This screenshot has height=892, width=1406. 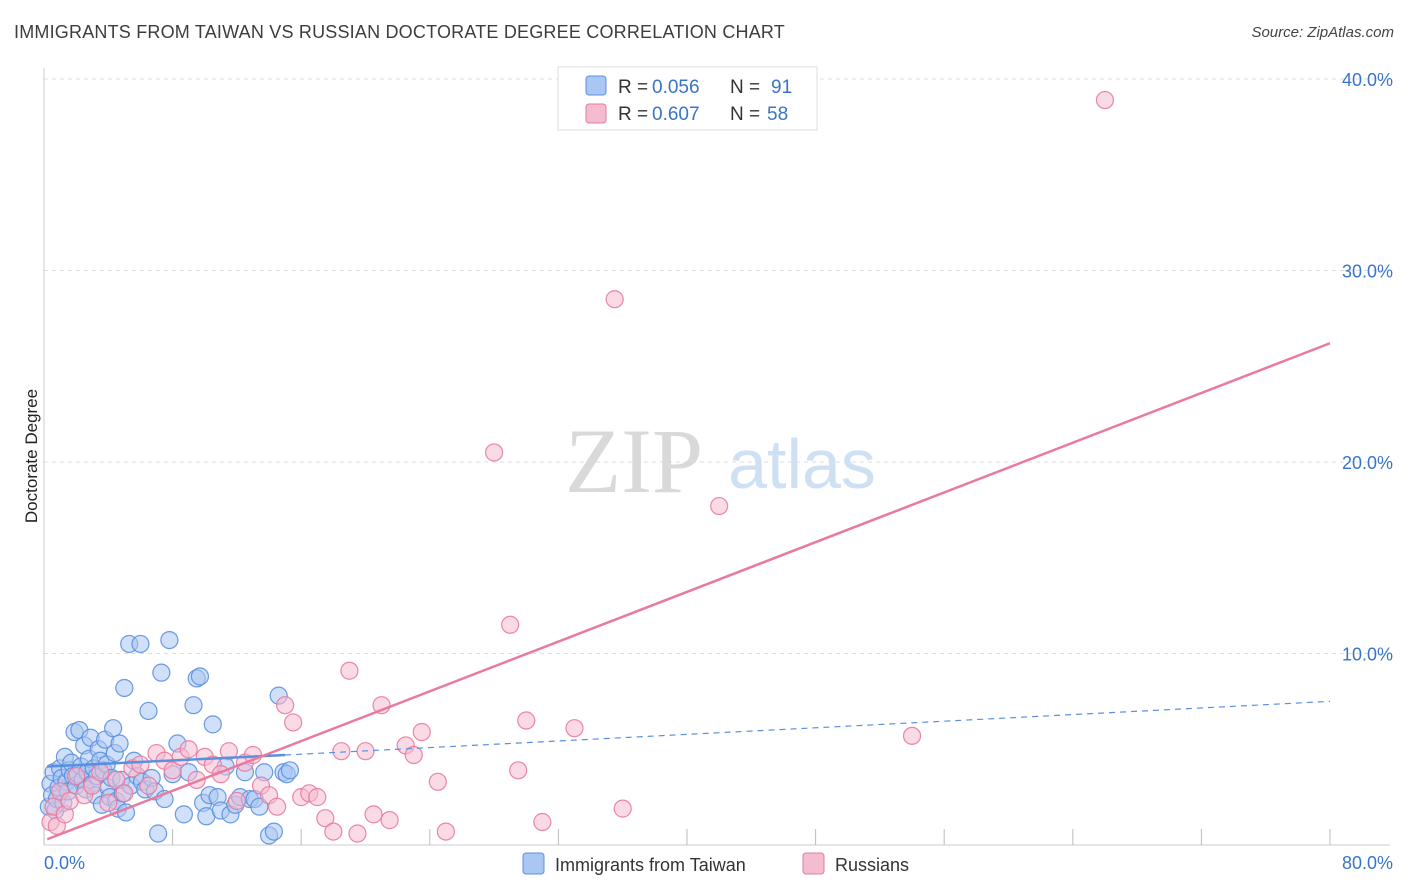 What do you see at coordinates (633, 114) in the screenshot?
I see `legend-r-label-russians: R =` at bounding box center [633, 114].